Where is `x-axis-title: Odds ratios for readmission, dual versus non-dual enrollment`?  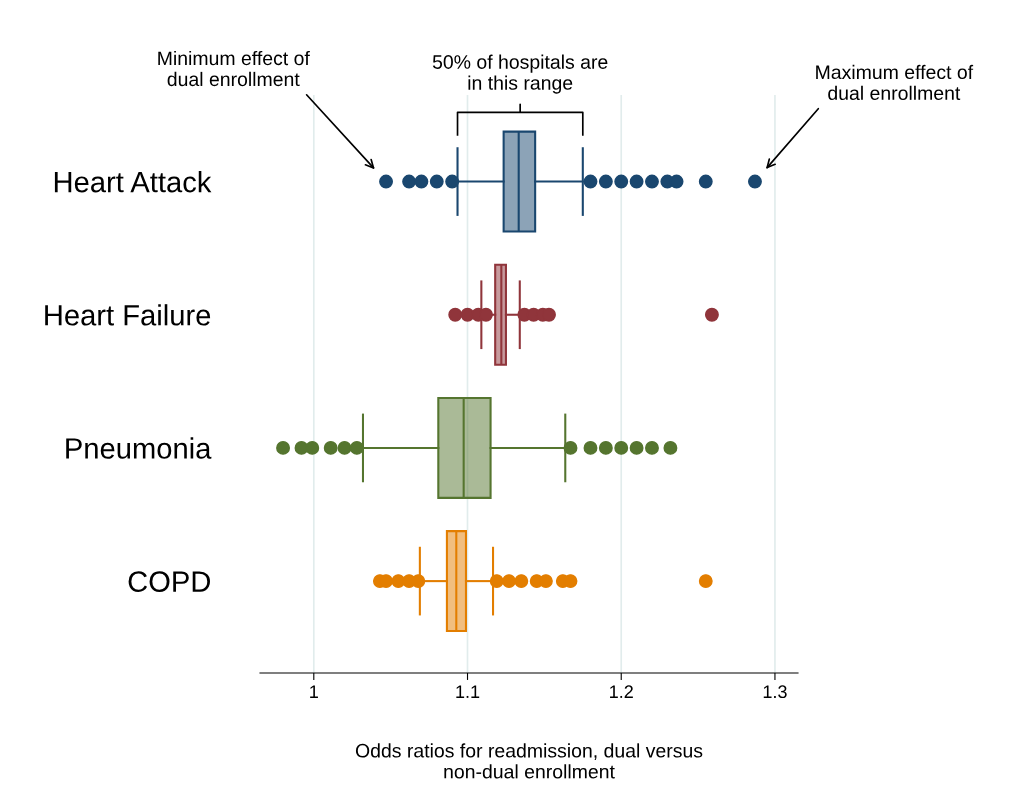
x-axis-title: Odds ratios for readmission, dual versus non-dual enrollment is located at coordinates (529, 761).